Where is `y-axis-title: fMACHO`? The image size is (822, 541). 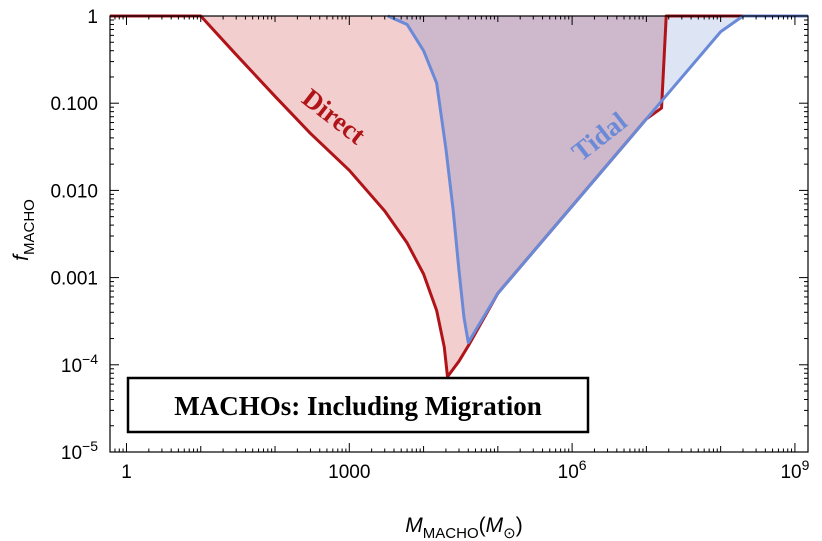
y-axis-title: fMACHO is located at coordinates (24, 230).